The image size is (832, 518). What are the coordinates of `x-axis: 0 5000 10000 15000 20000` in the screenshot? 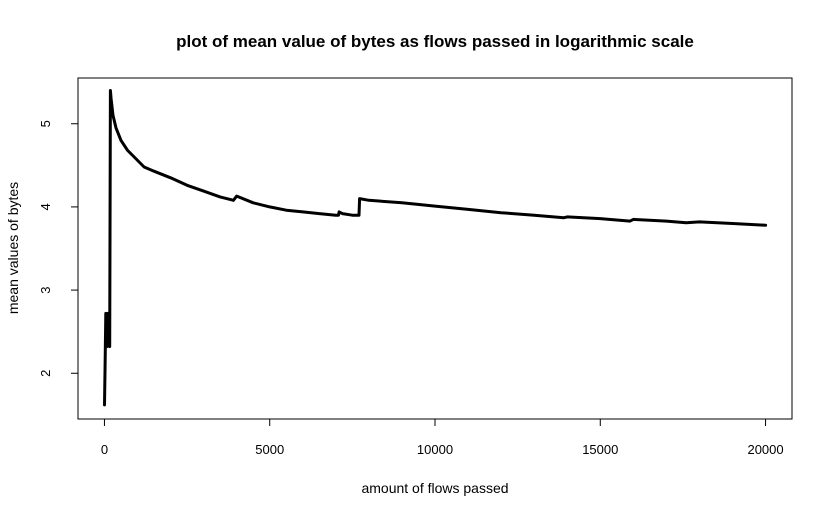 It's located at (442, 437).